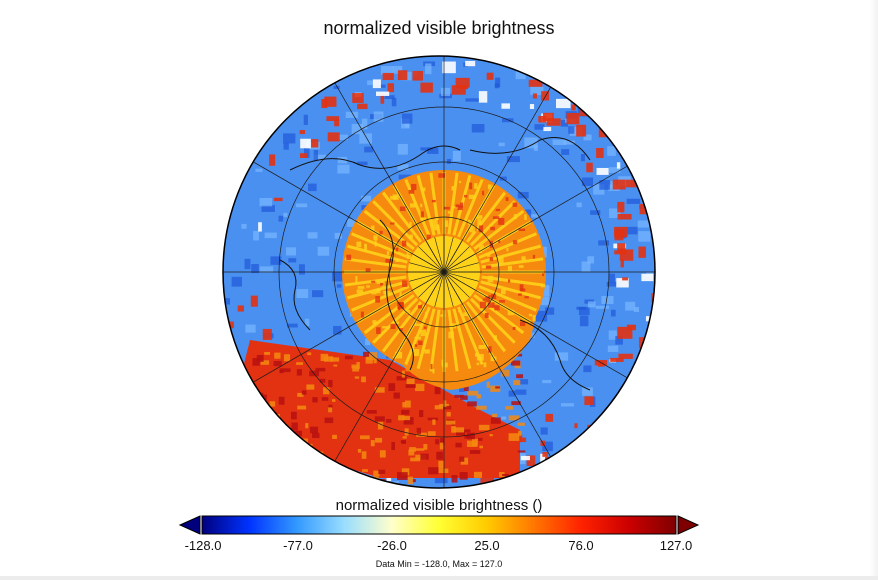 This screenshot has width=878, height=580. I want to click on colorbar-min-arrow, so click(189, 525).